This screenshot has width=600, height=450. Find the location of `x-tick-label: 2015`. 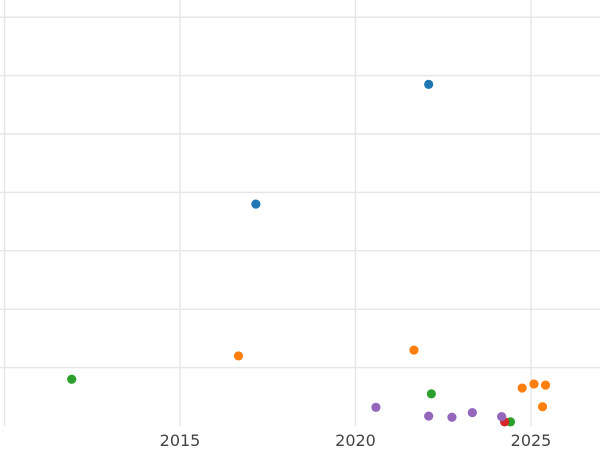

x-tick-label: 2015 is located at coordinates (180, 440).